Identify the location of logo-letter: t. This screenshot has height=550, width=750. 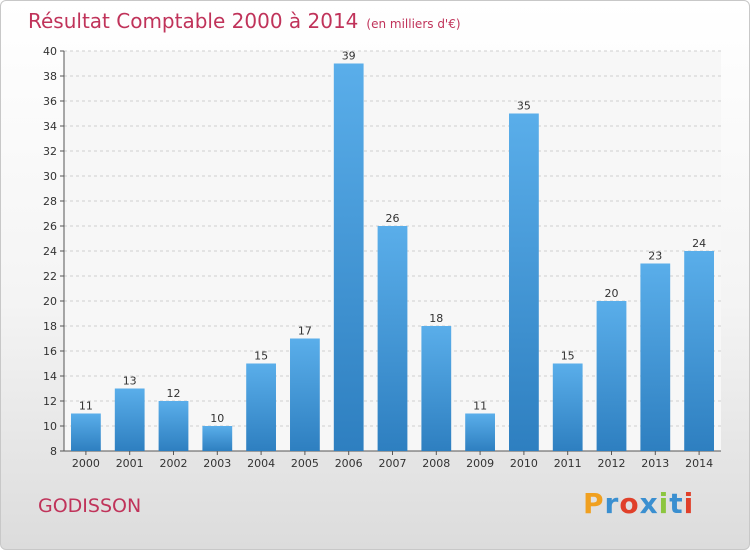
(676, 503).